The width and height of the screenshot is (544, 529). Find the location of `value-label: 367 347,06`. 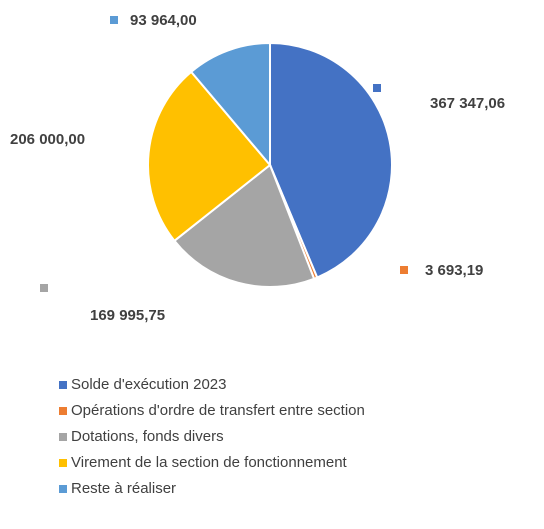

value-label: 367 347,06 is located at coordinates (467, 103).